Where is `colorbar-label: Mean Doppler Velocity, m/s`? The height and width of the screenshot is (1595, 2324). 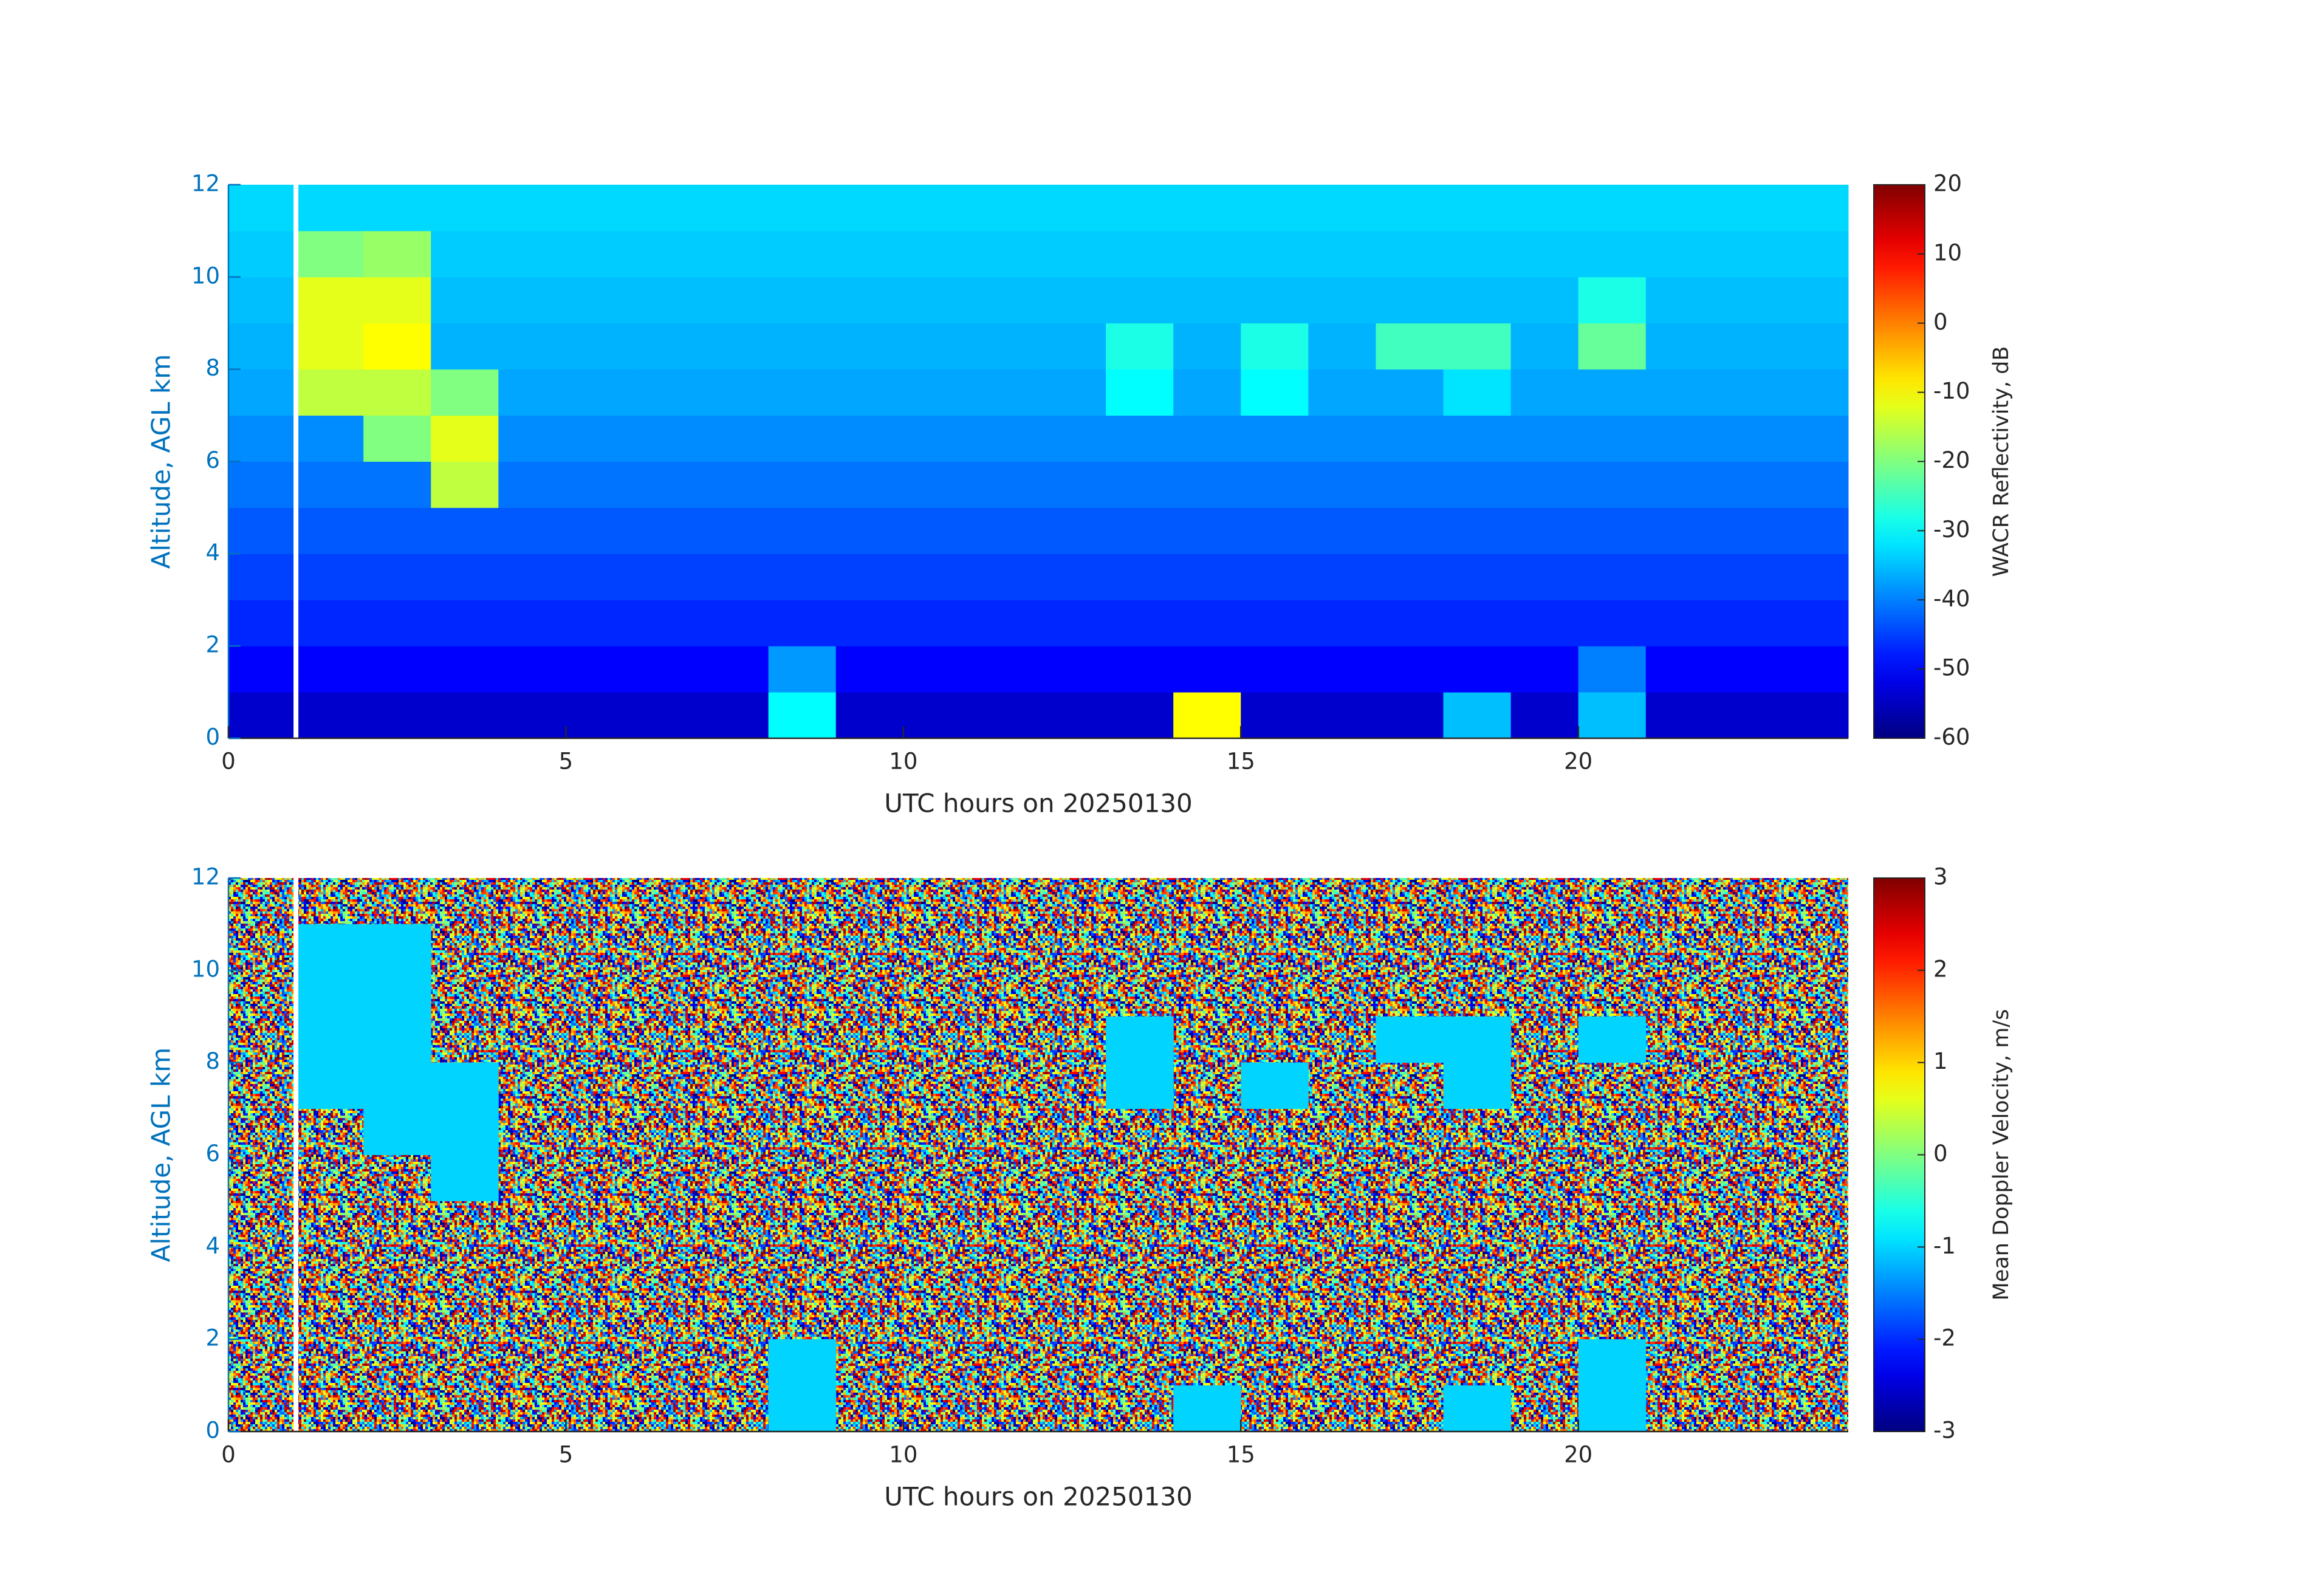 colorbar-label: Mean Doppler Velocity, m/s is located at coordinates (2002, 1155).